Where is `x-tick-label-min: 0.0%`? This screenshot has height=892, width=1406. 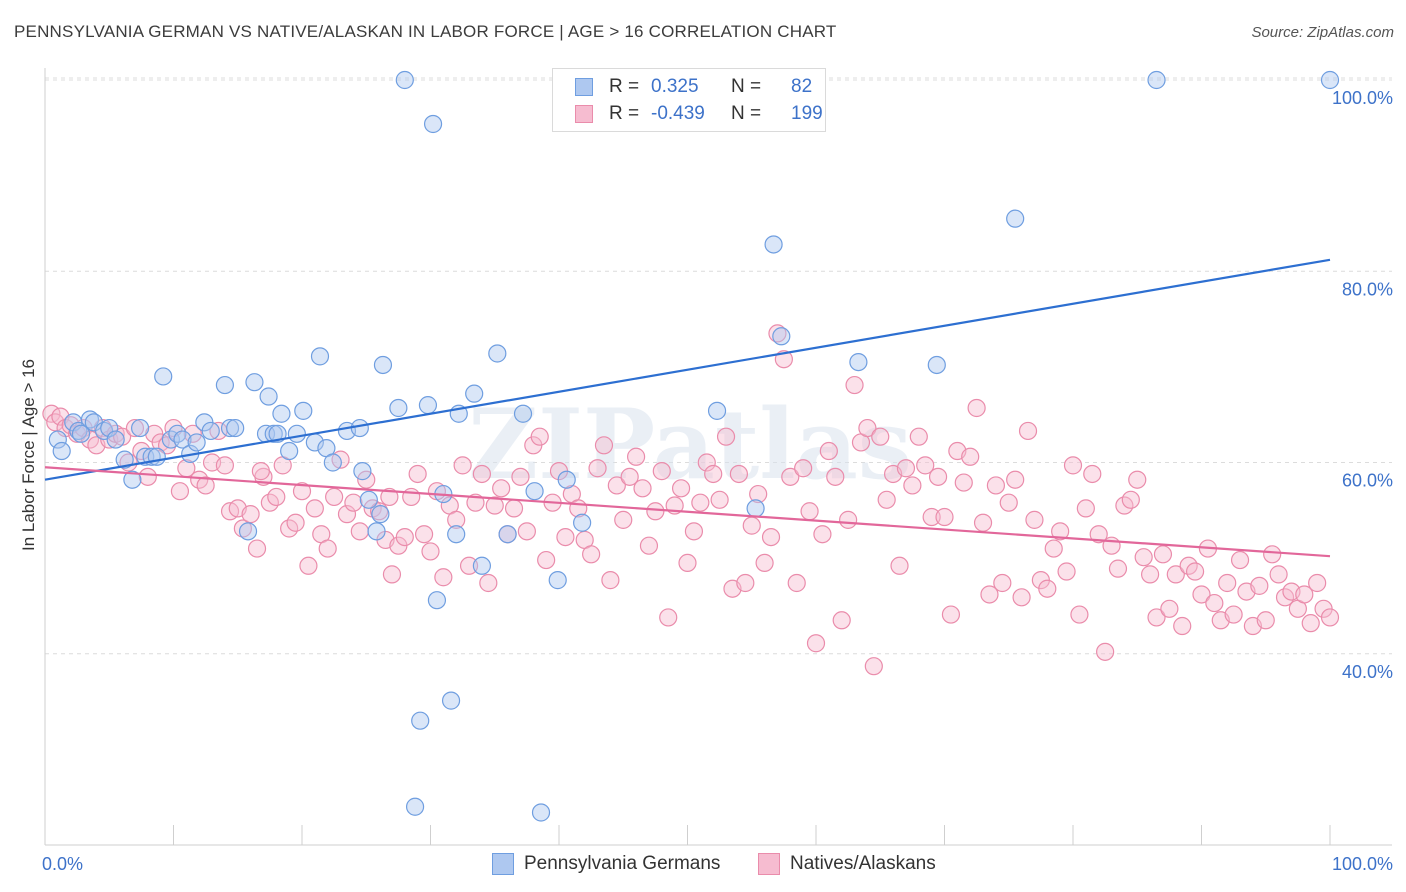
x-tick-label-min: 0.0% is located at coordinates (62, 864).